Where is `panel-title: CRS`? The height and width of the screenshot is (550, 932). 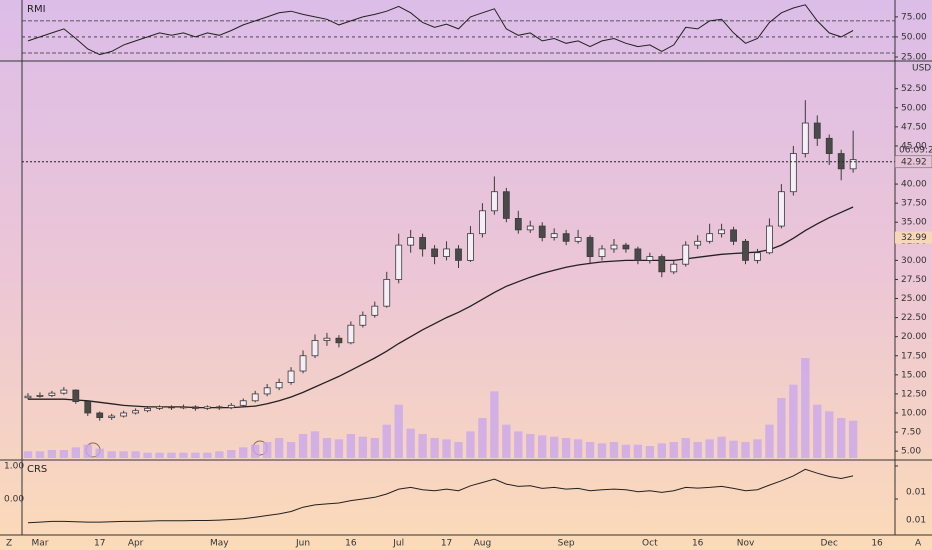 panel-title: CRS is located at coordinates (37, 469).